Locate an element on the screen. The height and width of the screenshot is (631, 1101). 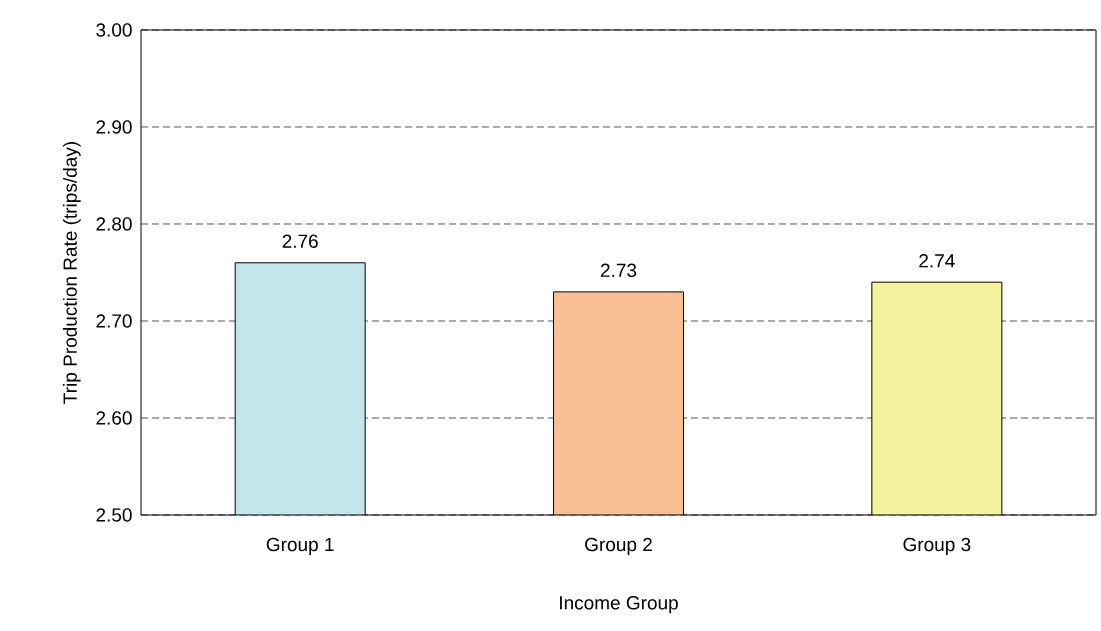
data-label: 2.76 is located at coordinates (300, 241).